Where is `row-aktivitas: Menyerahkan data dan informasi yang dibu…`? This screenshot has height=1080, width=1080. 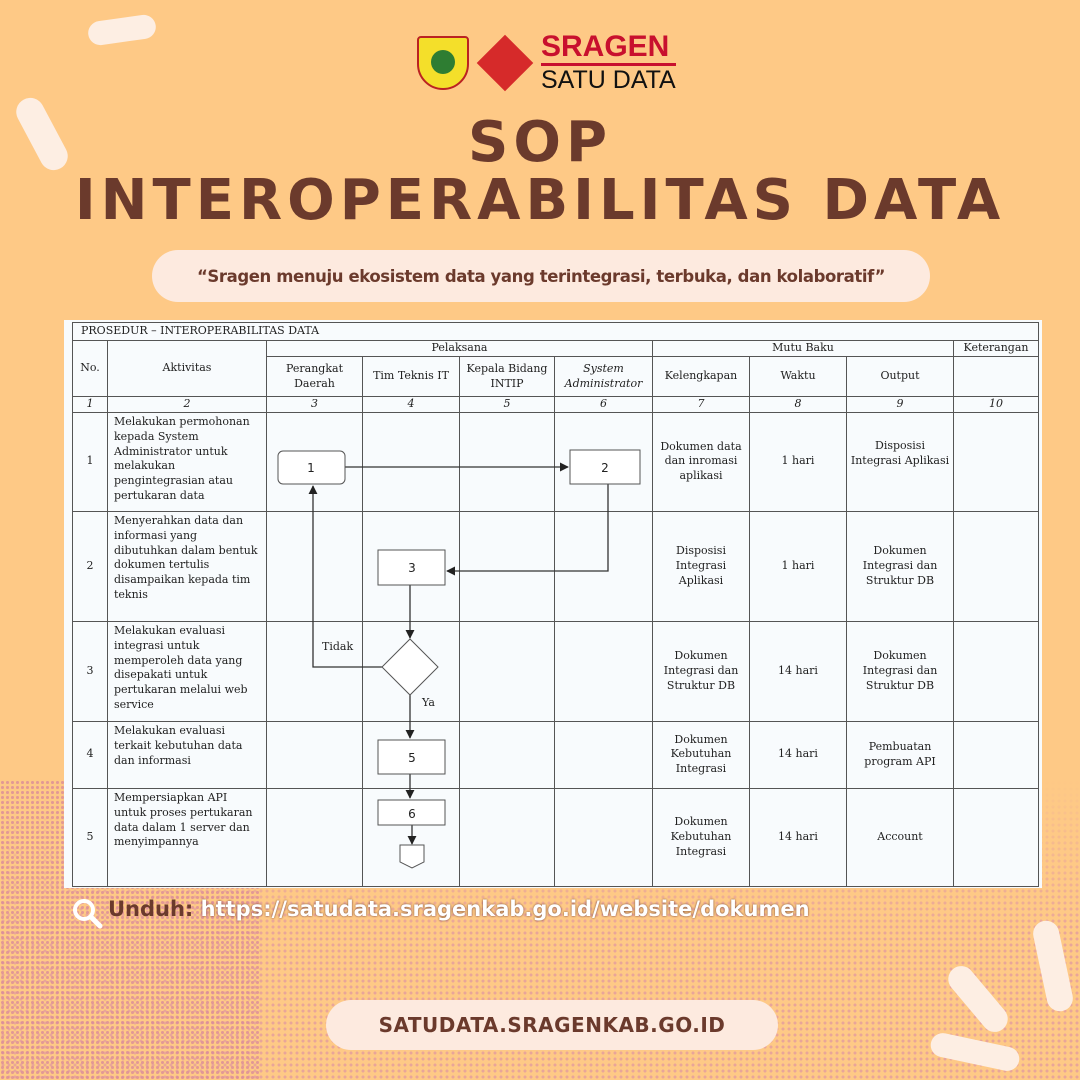
row-aktivitas: Menyerahkan data dan informasi yang dibu… is located at coordinates (187, 566).